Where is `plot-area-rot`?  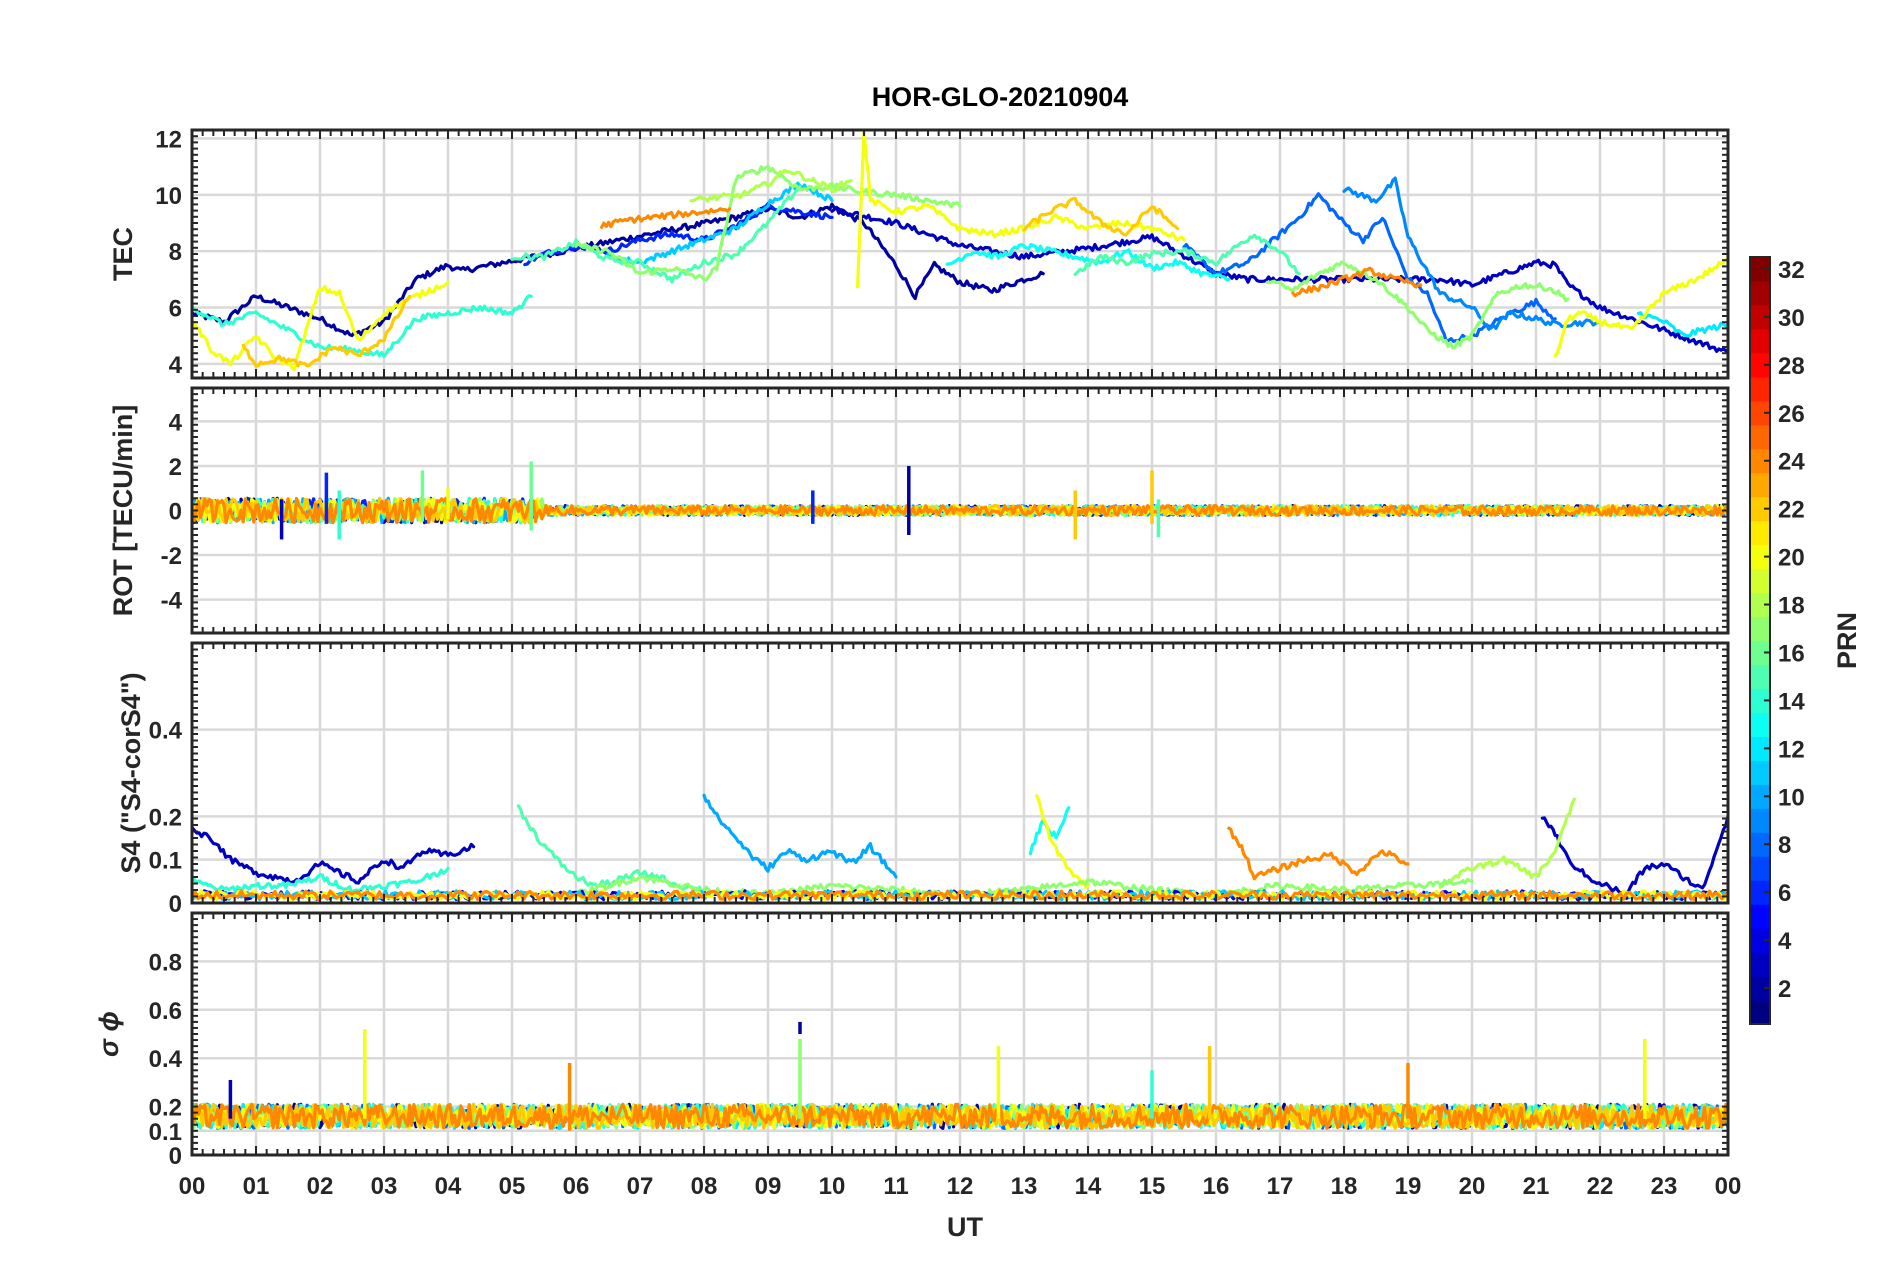
plot-area-rot is located at coordinates (960, 500).